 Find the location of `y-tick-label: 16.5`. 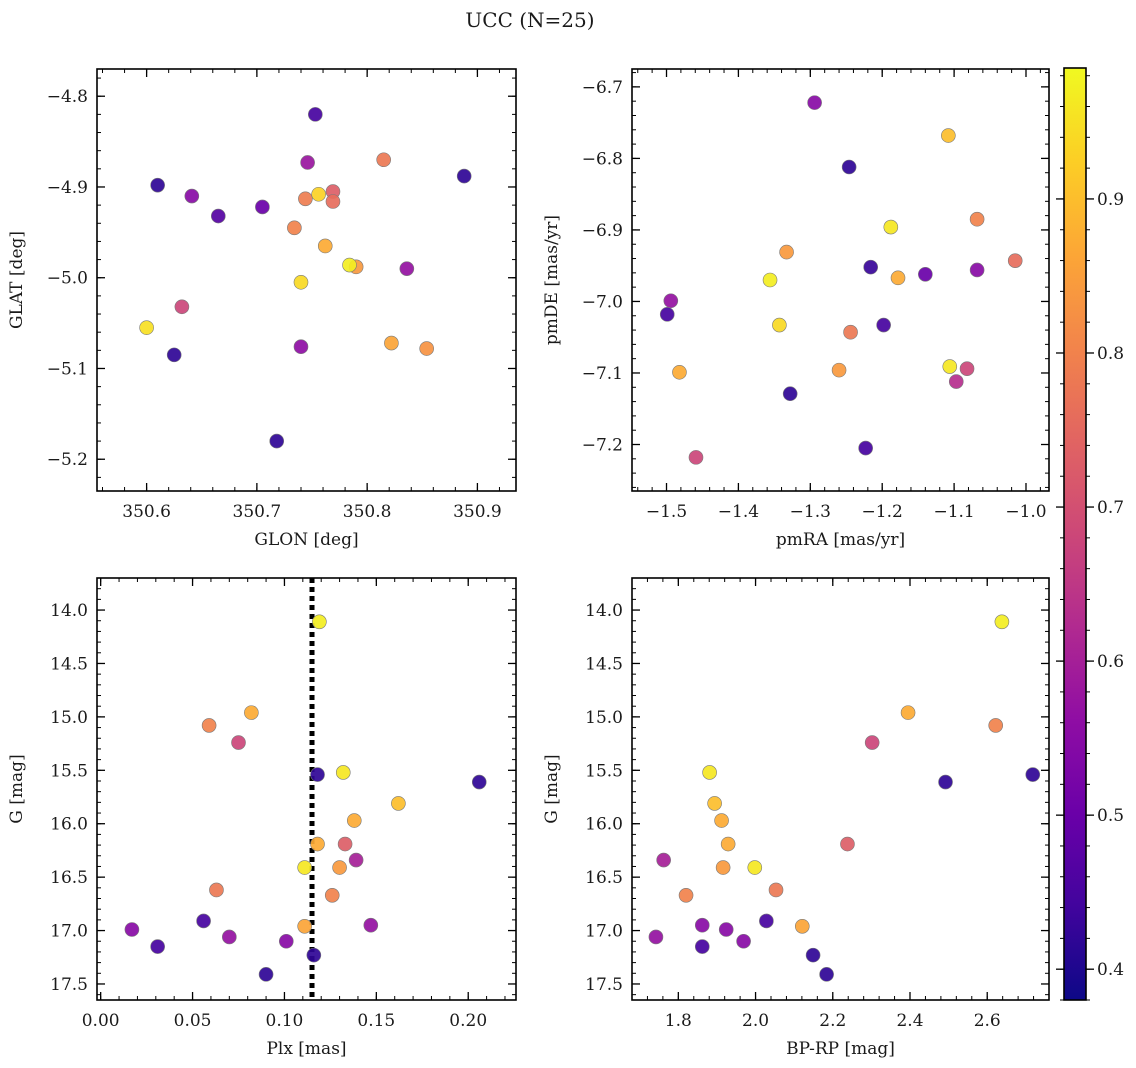

y-tick-label: 16.5 is located at coordinates (69, 878).